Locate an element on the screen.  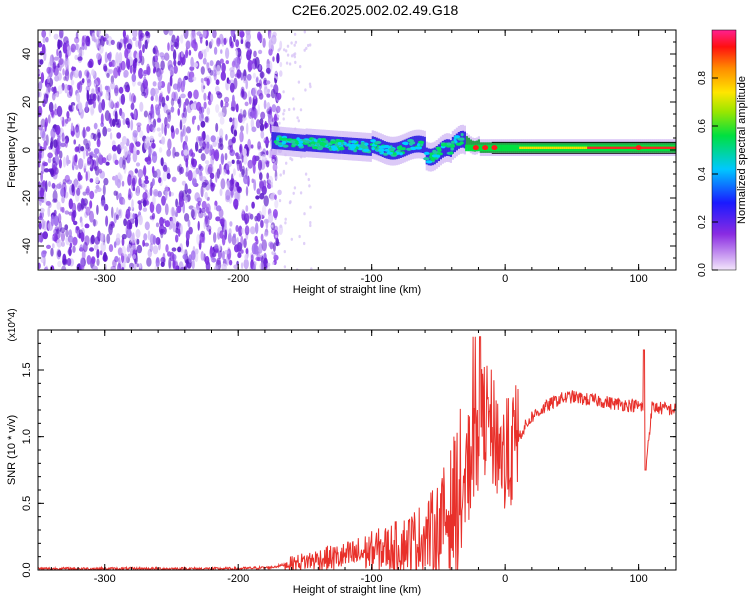
colorbar-label: Normalized spectral amplitude is located at coordinates (742, 150).